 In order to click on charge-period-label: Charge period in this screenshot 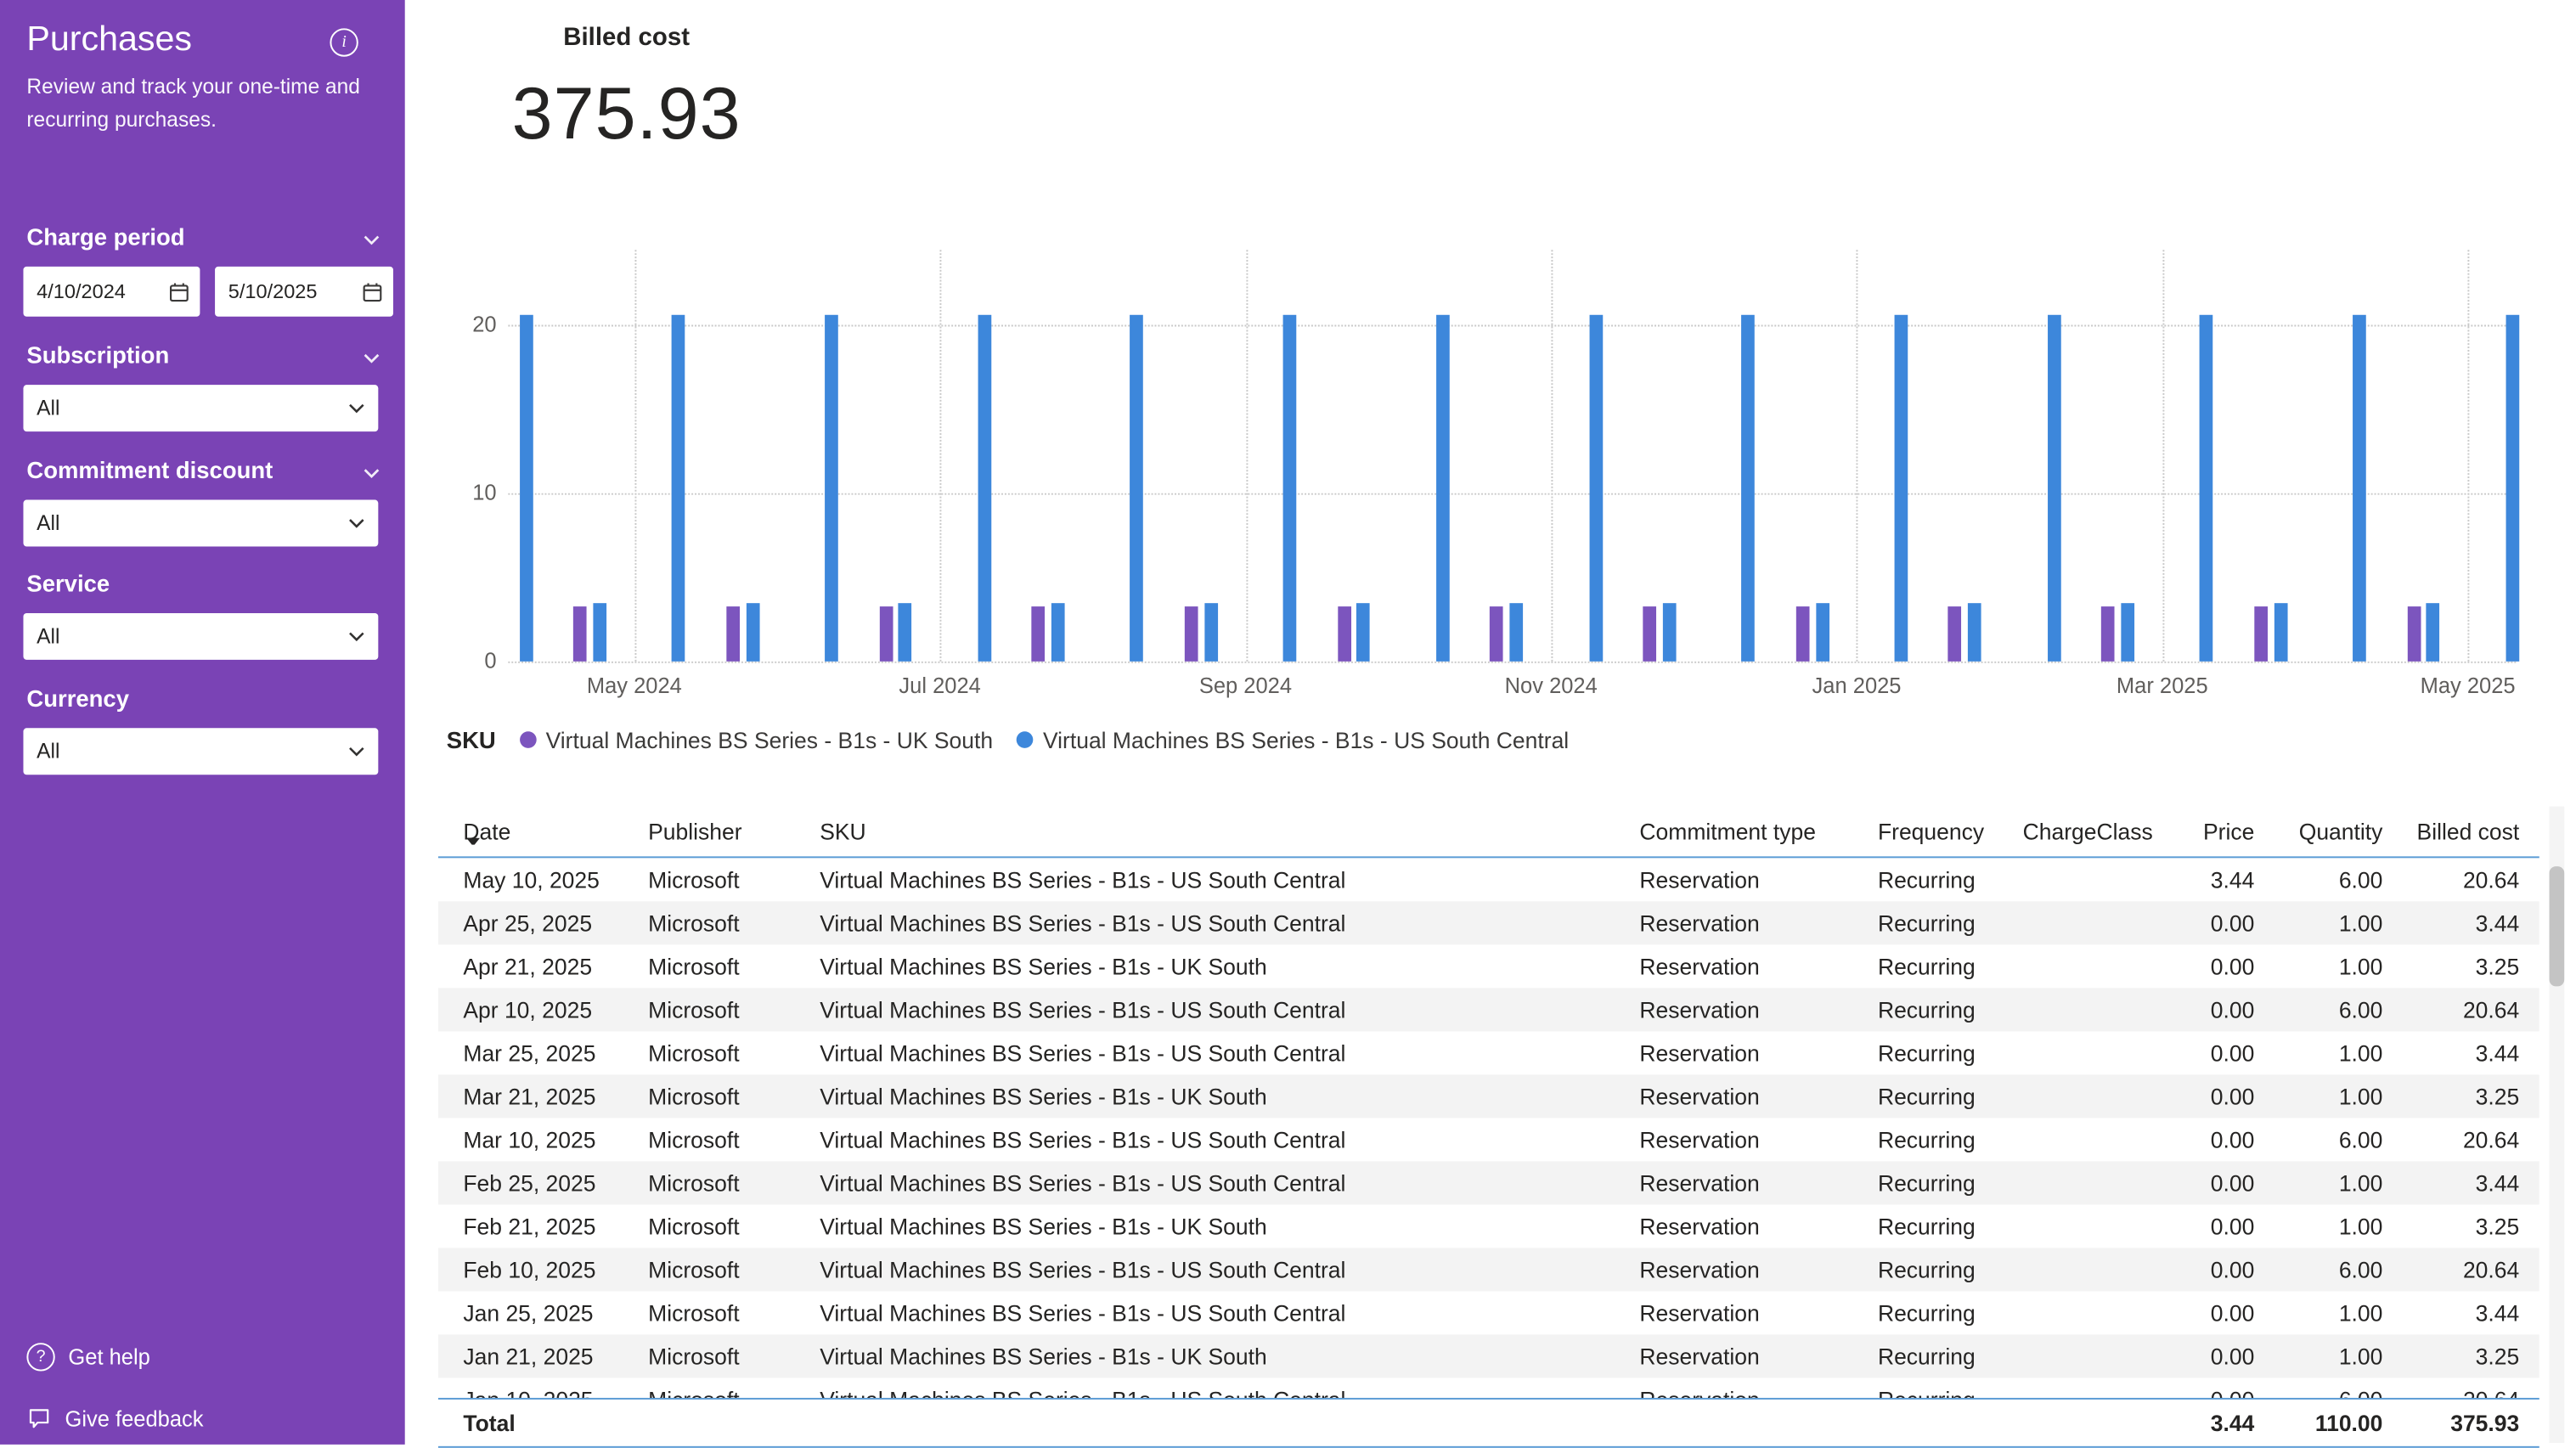, I will do `click(105, 237)`.